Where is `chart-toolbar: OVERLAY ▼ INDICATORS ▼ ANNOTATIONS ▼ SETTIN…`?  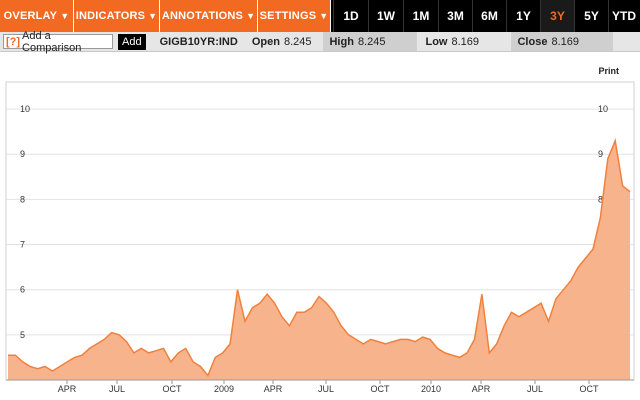 chart-toolbar: OVERLAY ▼ INDICATORS ▼ ANNOTATIONS ▼ SETTIN… is located at coordinates (320, 16).